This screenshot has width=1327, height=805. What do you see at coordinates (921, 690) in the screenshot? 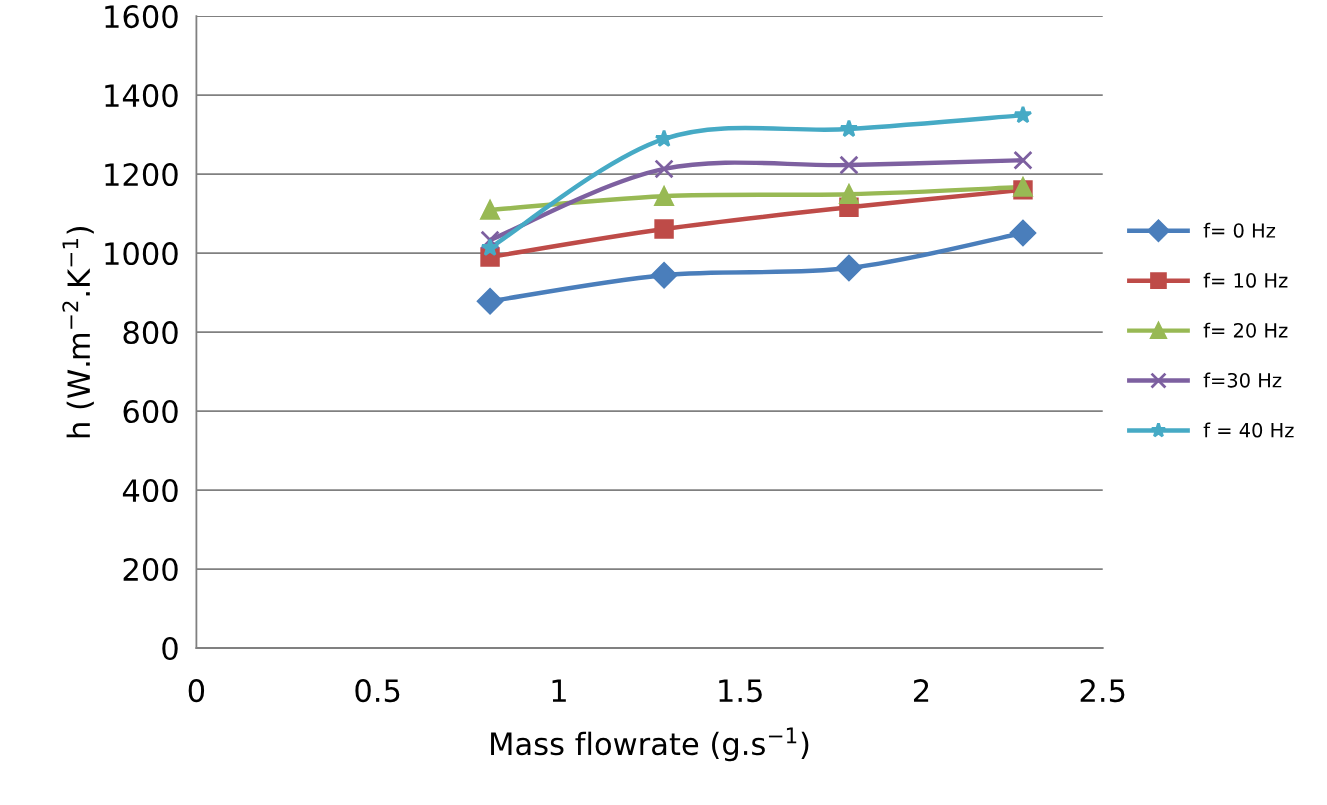
I see `x-tick-label: 2` at bounding box center [921, 690].